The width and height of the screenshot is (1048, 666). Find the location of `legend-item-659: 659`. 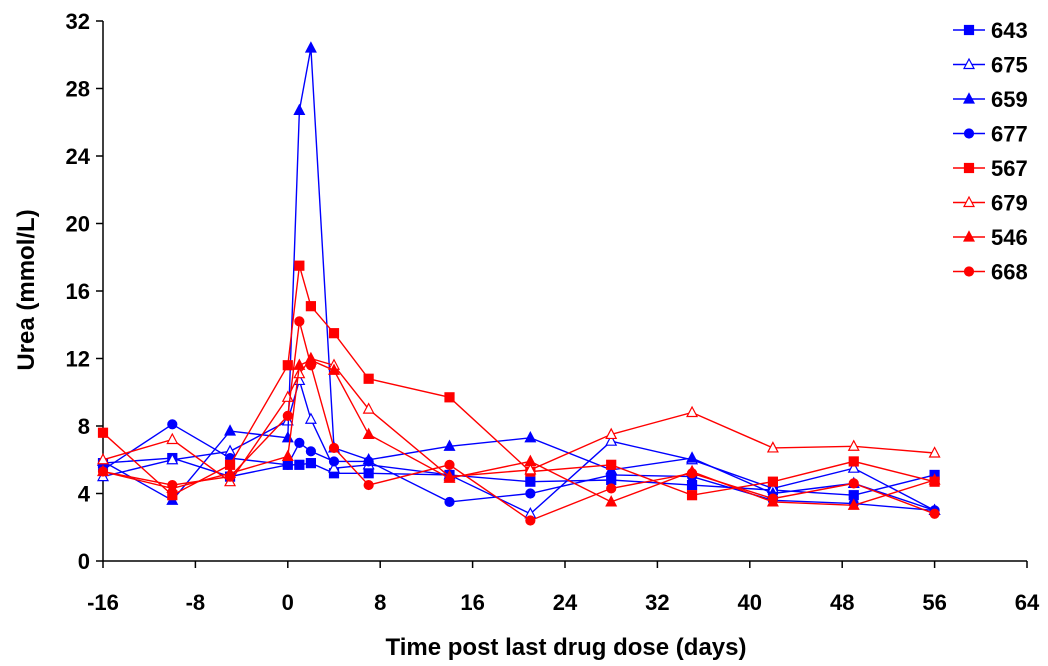

legend-item-659: 659 is located at coordinates (990, 99).